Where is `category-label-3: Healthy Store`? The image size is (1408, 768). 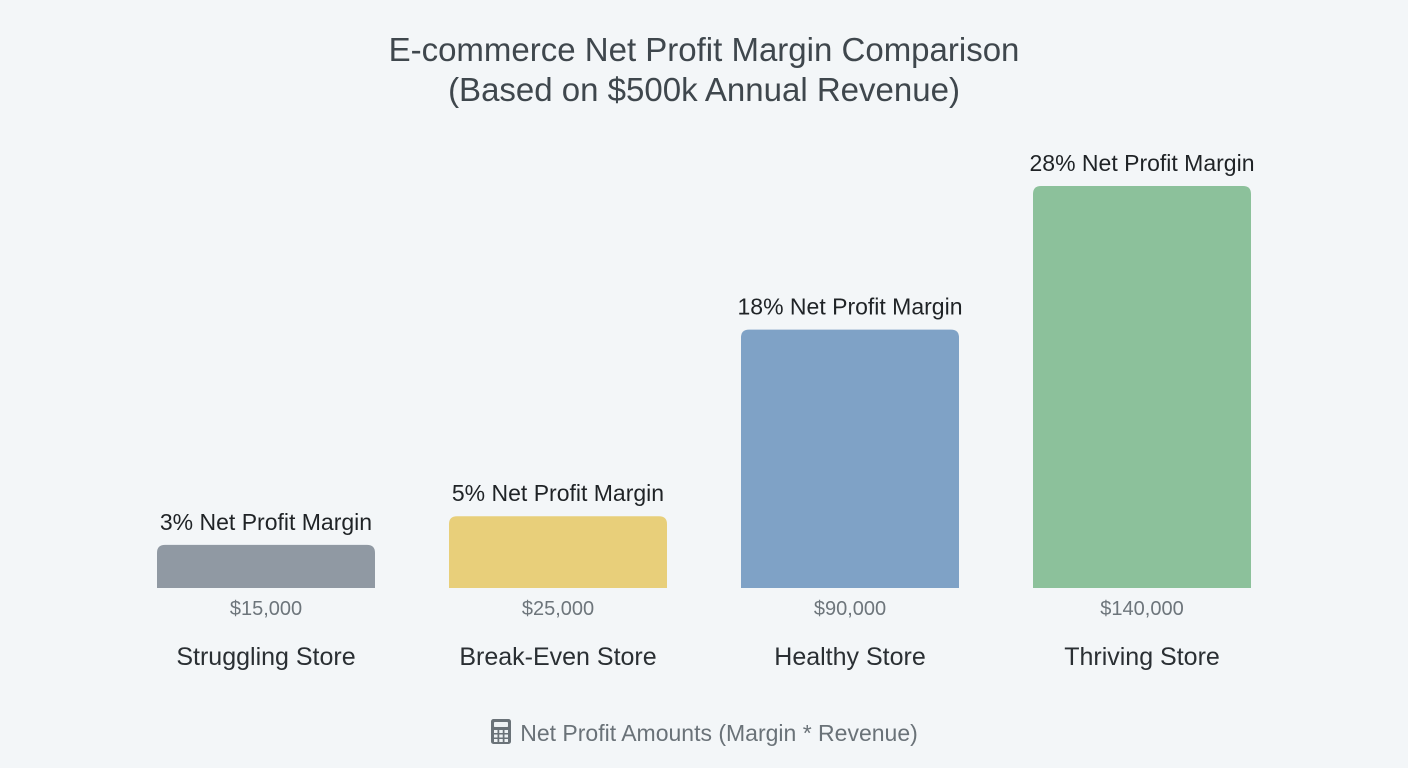
category-label-3: Healthy Store is located at coordinates (849, 657).